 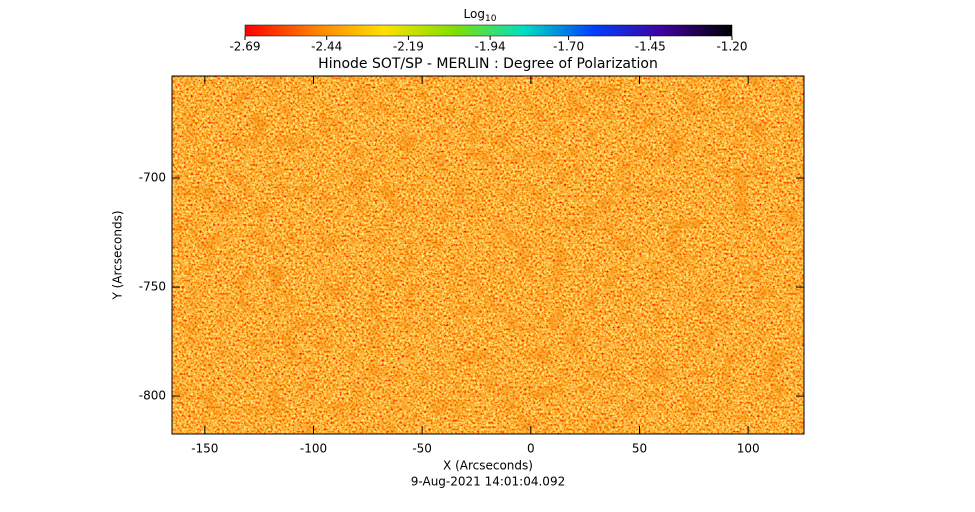 I want to click on colorbar-tick-label: -1.20, so click(x=731, y=47).